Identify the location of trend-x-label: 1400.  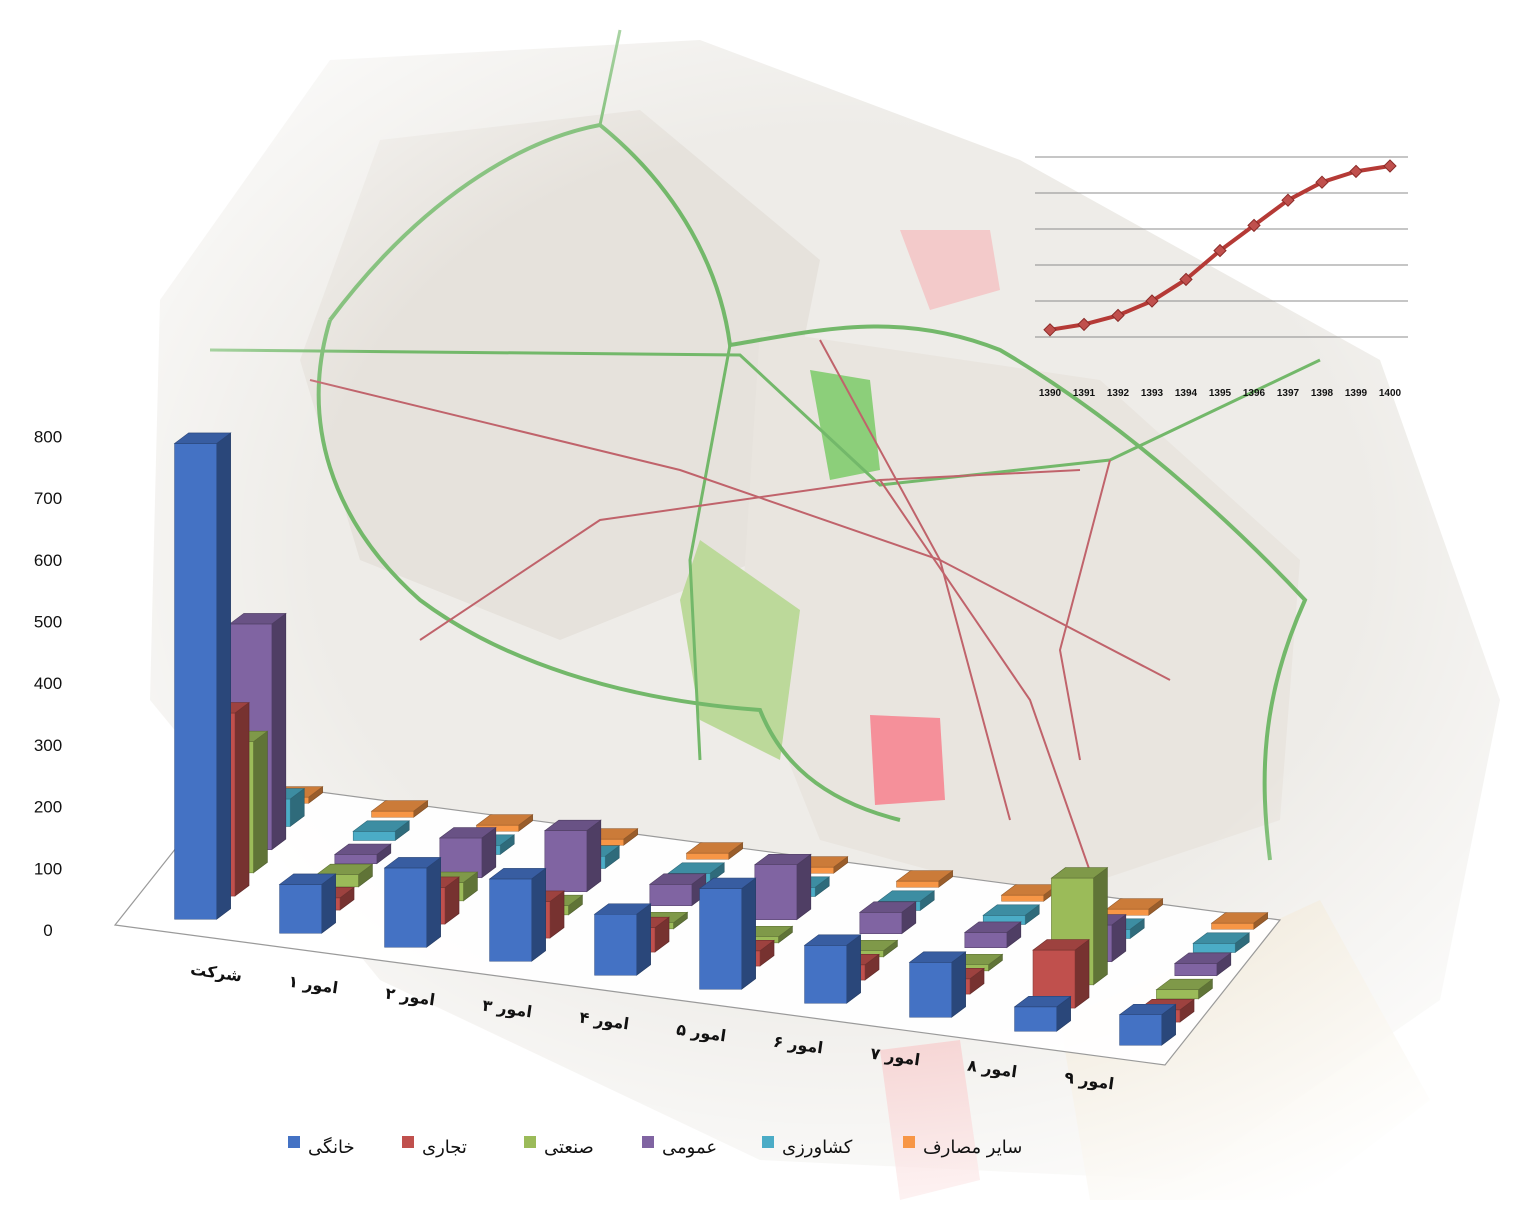
(1390, 393).